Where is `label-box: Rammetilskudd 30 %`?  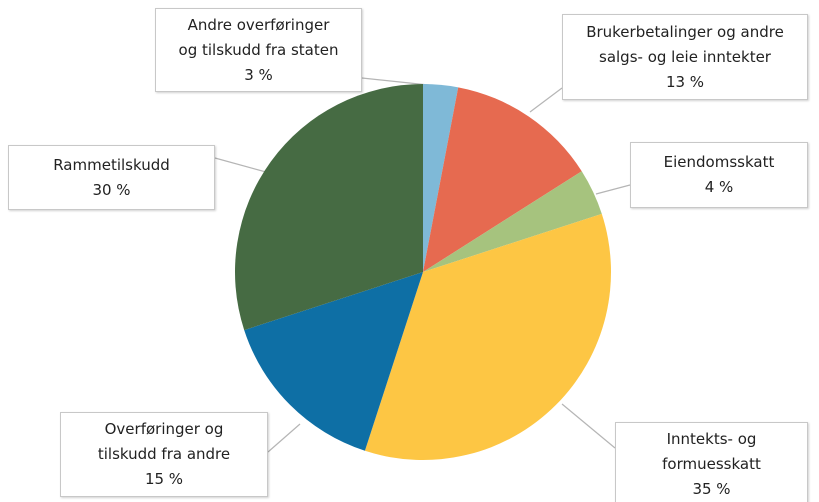 label-box: Rammetilskudd 30 % is located at coordinates (111, 177).